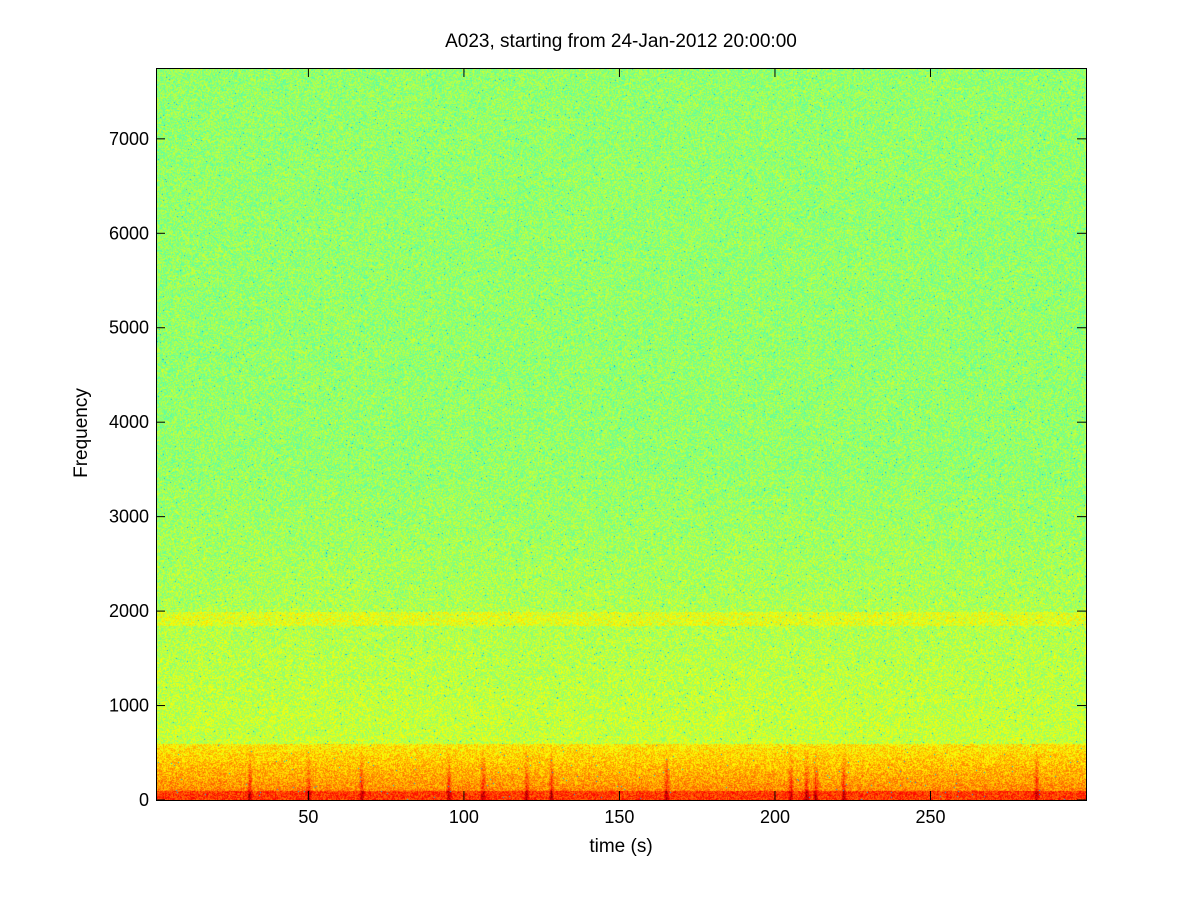  What do you see at coordinates (129, 139) in the screenshot?
I see `y-tick-label: 7000` at bounding box center [129, 139].